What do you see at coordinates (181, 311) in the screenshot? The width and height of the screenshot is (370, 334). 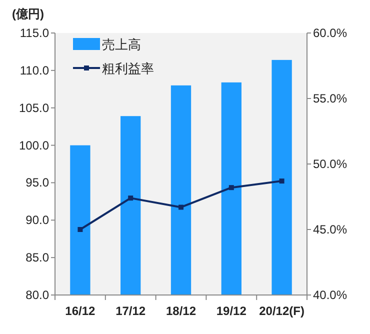 I see `x-tick-label: 18/12` at bounding box center [181, 311].